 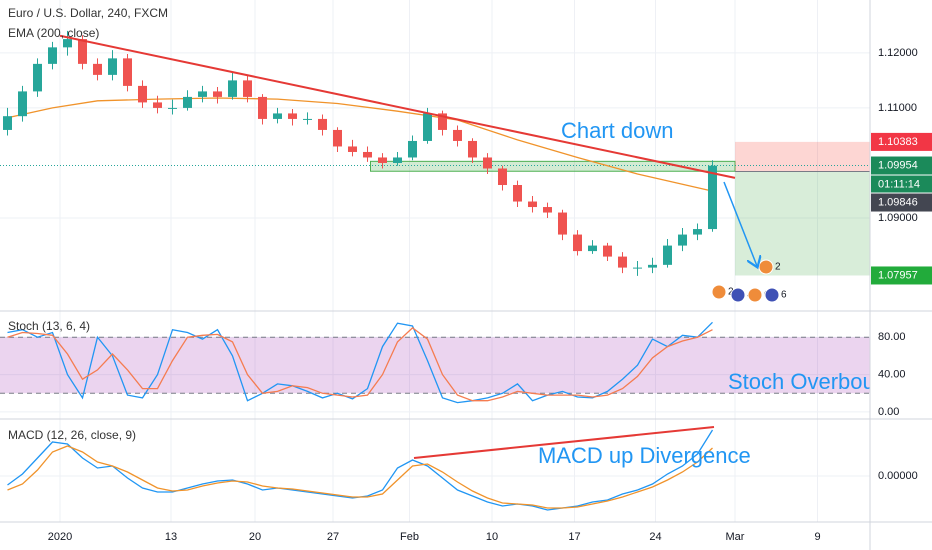 I want to click on y-tick-label: 40.00, so click(x=892, y=374).